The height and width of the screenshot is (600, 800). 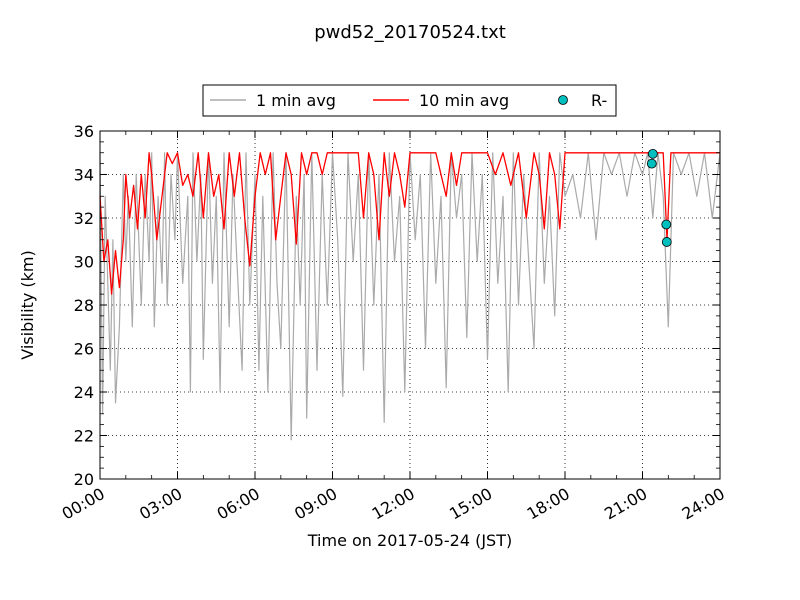 I want to click on y-tick-label: 28, so click(x=84, y=305).